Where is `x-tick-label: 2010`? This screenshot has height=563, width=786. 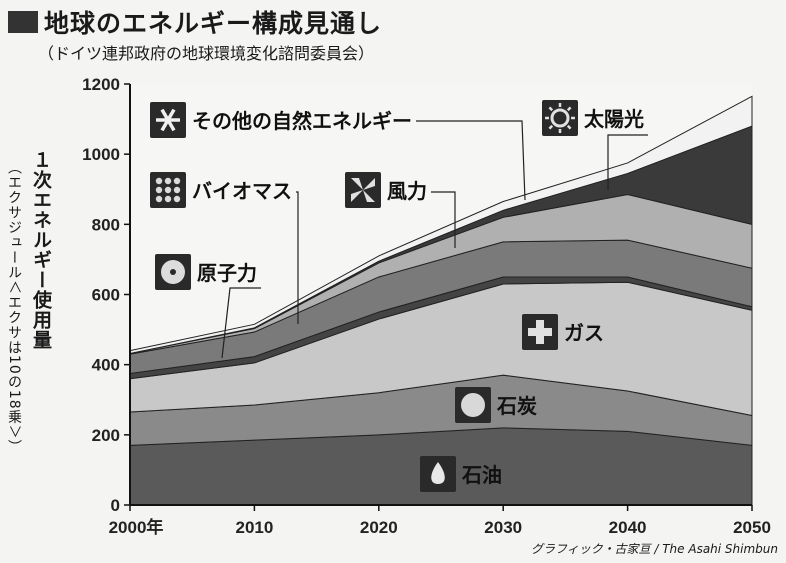
x-tick-label: 2010 is located at coordinates (254, 527).